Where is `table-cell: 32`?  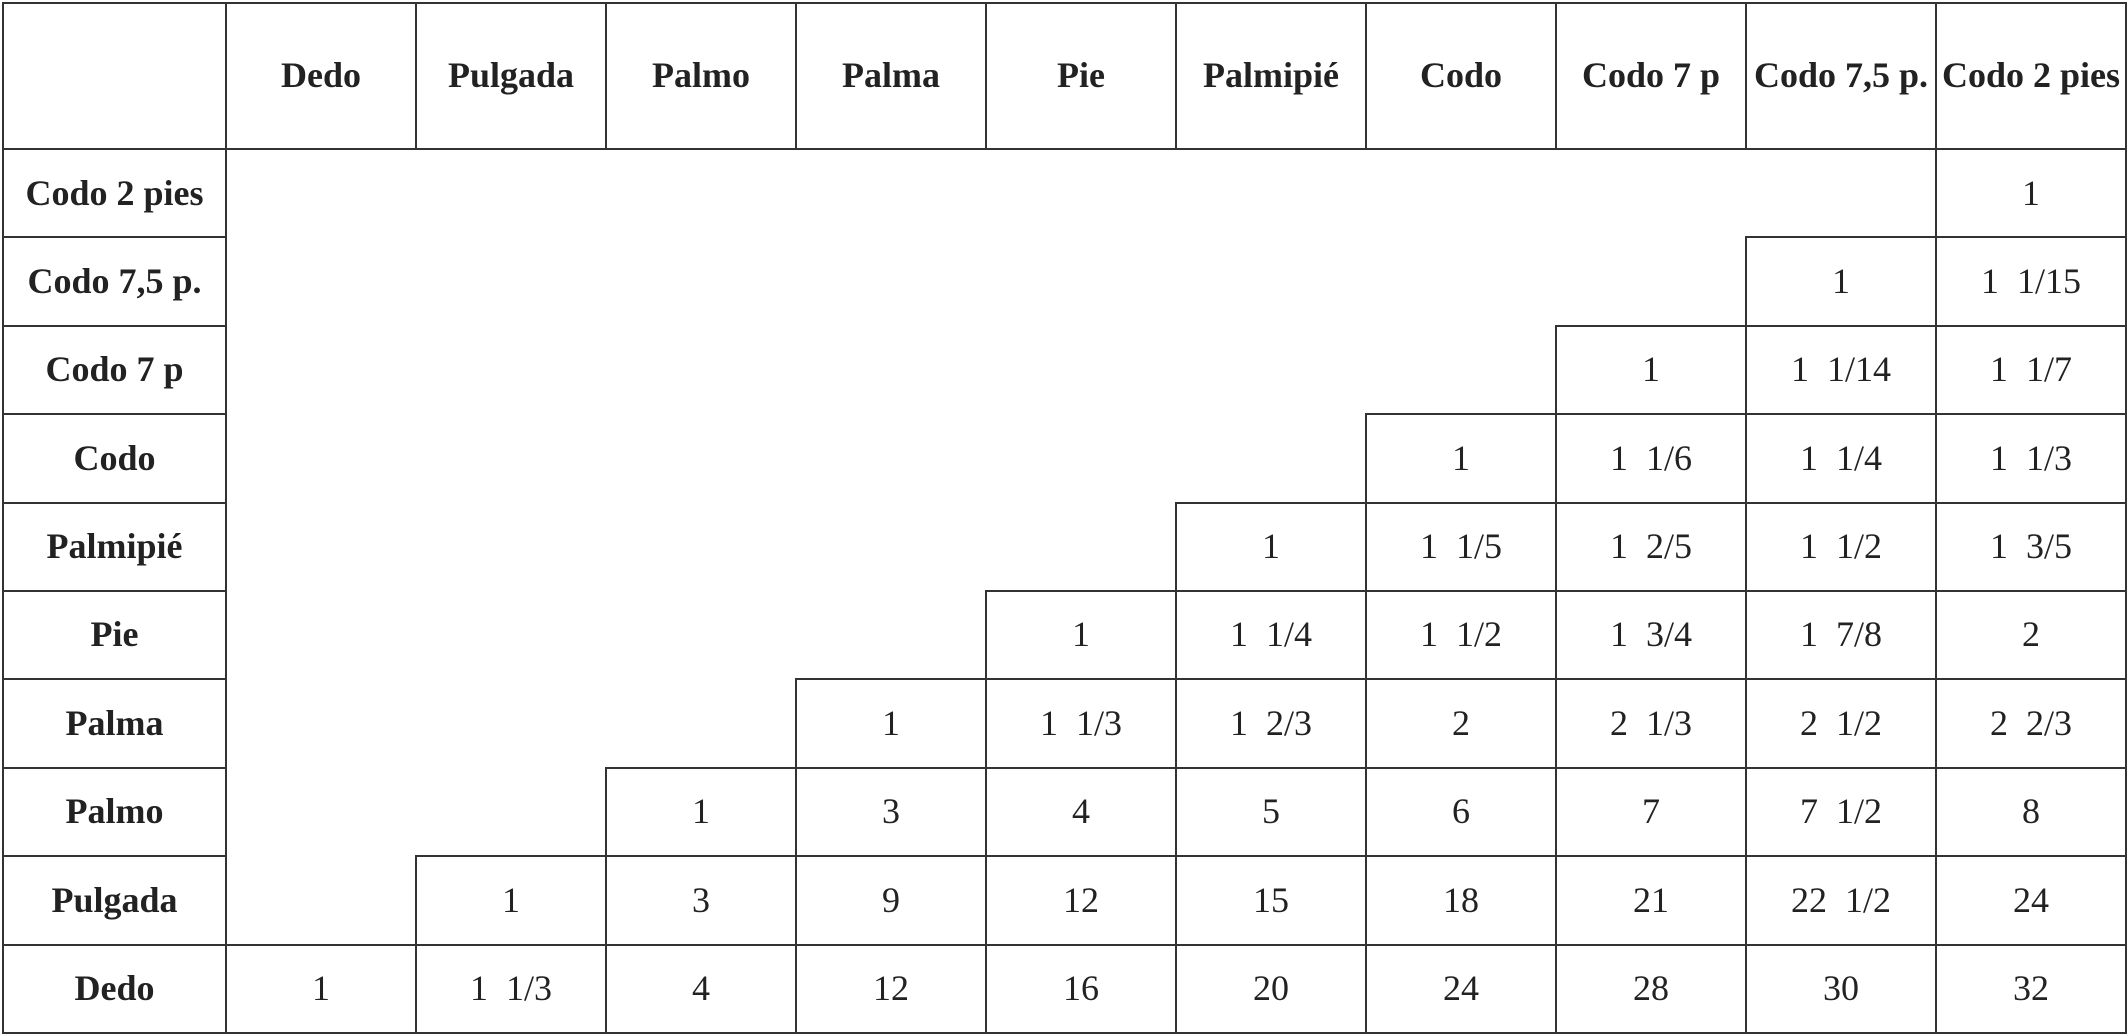
table-cell: 32 is located at coordinates (2031, 988).